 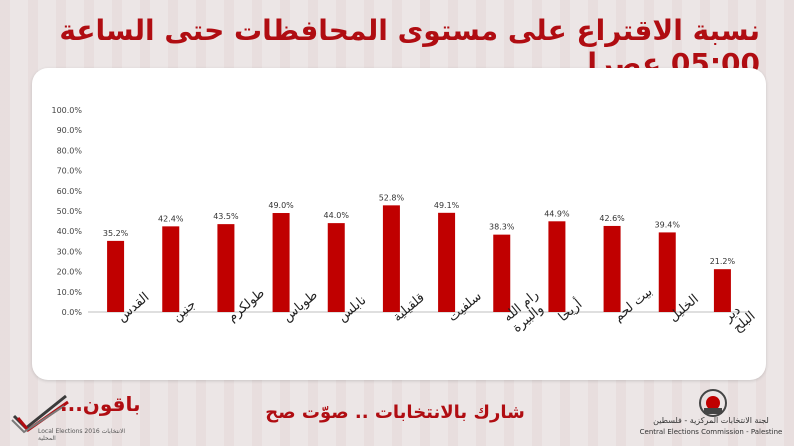 What do you see at coordinates (40, 414) in the screenshot?
I see `checkmark-logo-icon` at bounding box center [40, 414].